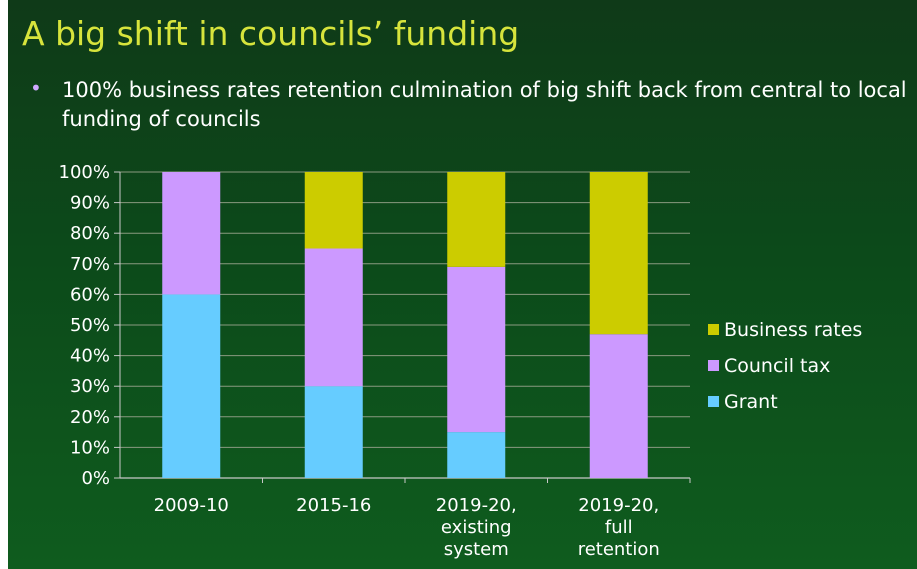  What do you see at coordinates (333, 505) in the screenshot?
I see `x-category-label: 2015-16` at bounding box center [333, 505].